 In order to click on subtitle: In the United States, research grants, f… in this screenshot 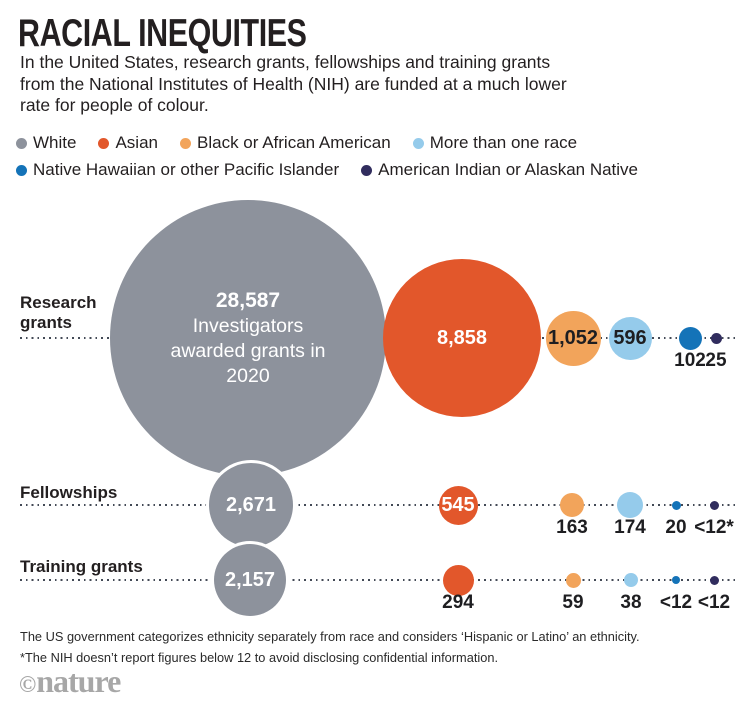, I will do `click(293, 84)`.